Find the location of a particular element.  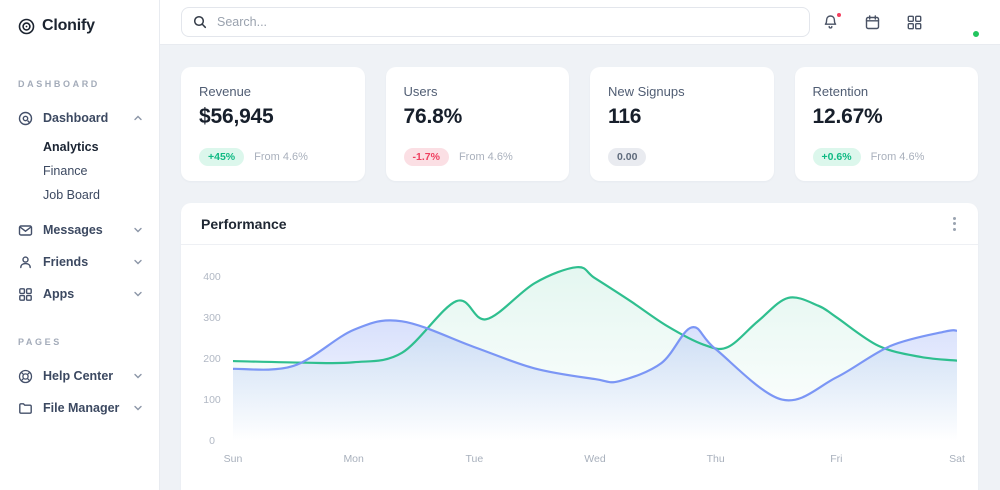

stat-card-retention: Retention 12.67% +0.6% From 4.6% is located at coordinates (886, 124).